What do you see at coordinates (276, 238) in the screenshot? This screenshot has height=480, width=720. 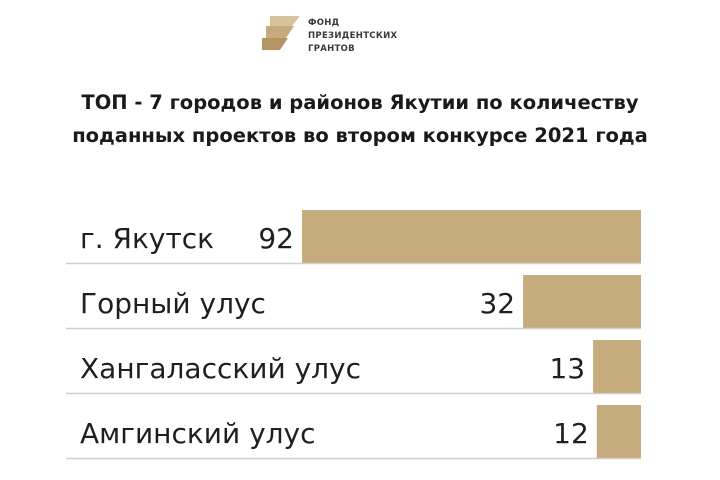 I see `value-label-0: 92` at bounding box center [276, 238].